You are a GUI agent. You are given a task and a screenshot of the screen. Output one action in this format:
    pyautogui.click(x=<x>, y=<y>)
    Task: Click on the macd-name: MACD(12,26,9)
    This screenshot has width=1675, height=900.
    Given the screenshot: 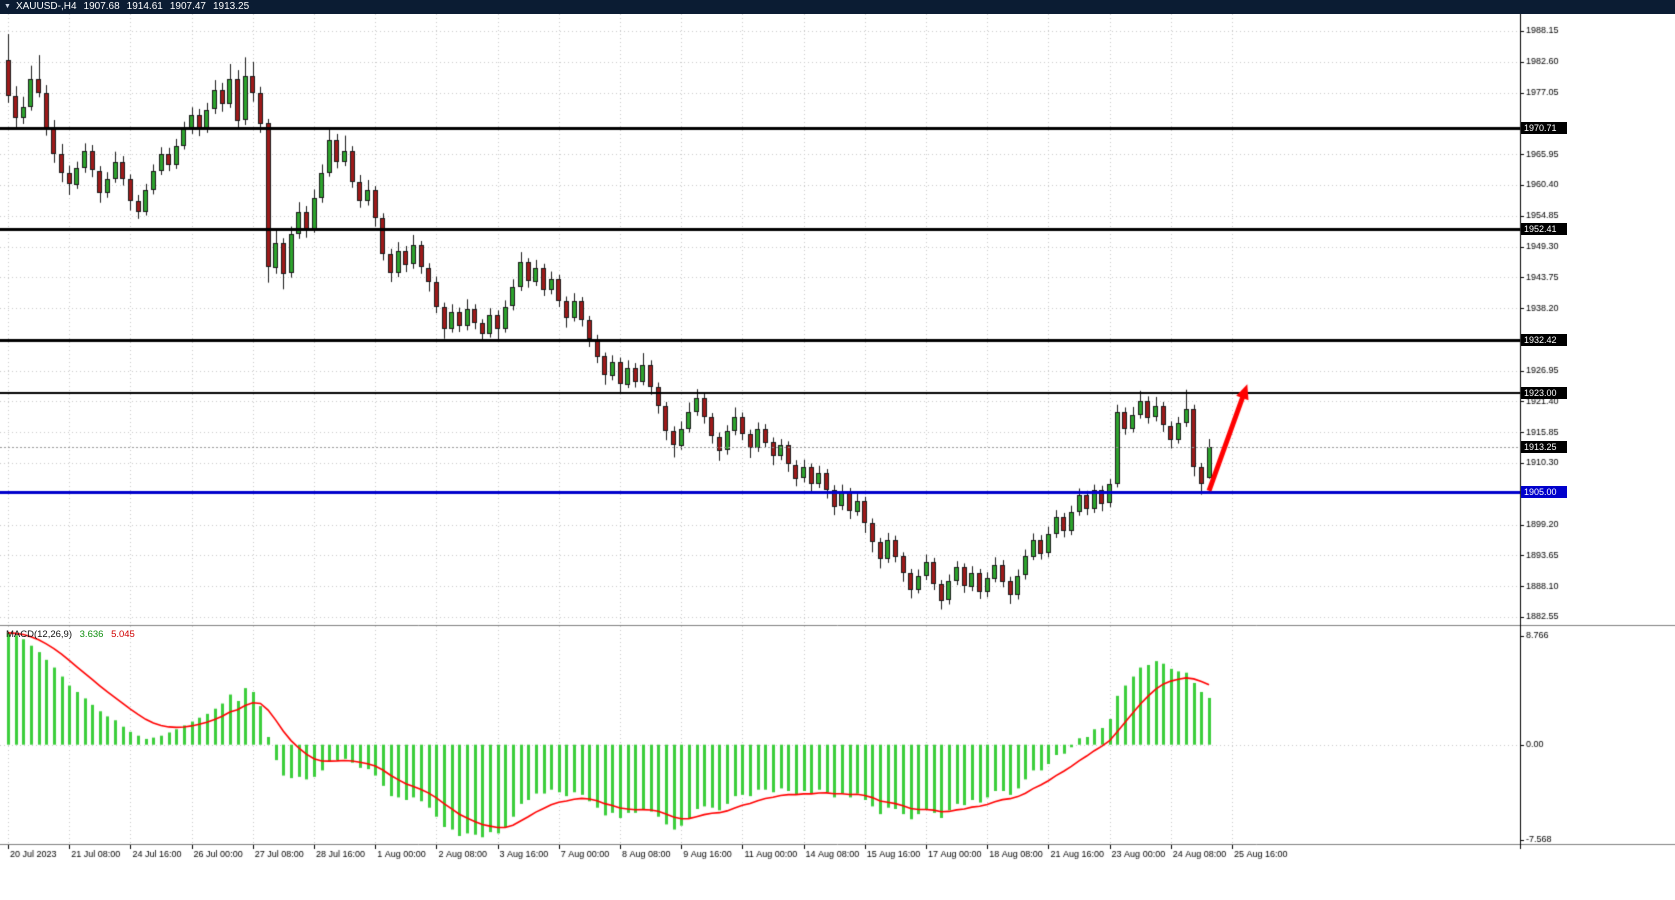 What is the action you would take?
    pyautogui.click(x=39, y=634)
    